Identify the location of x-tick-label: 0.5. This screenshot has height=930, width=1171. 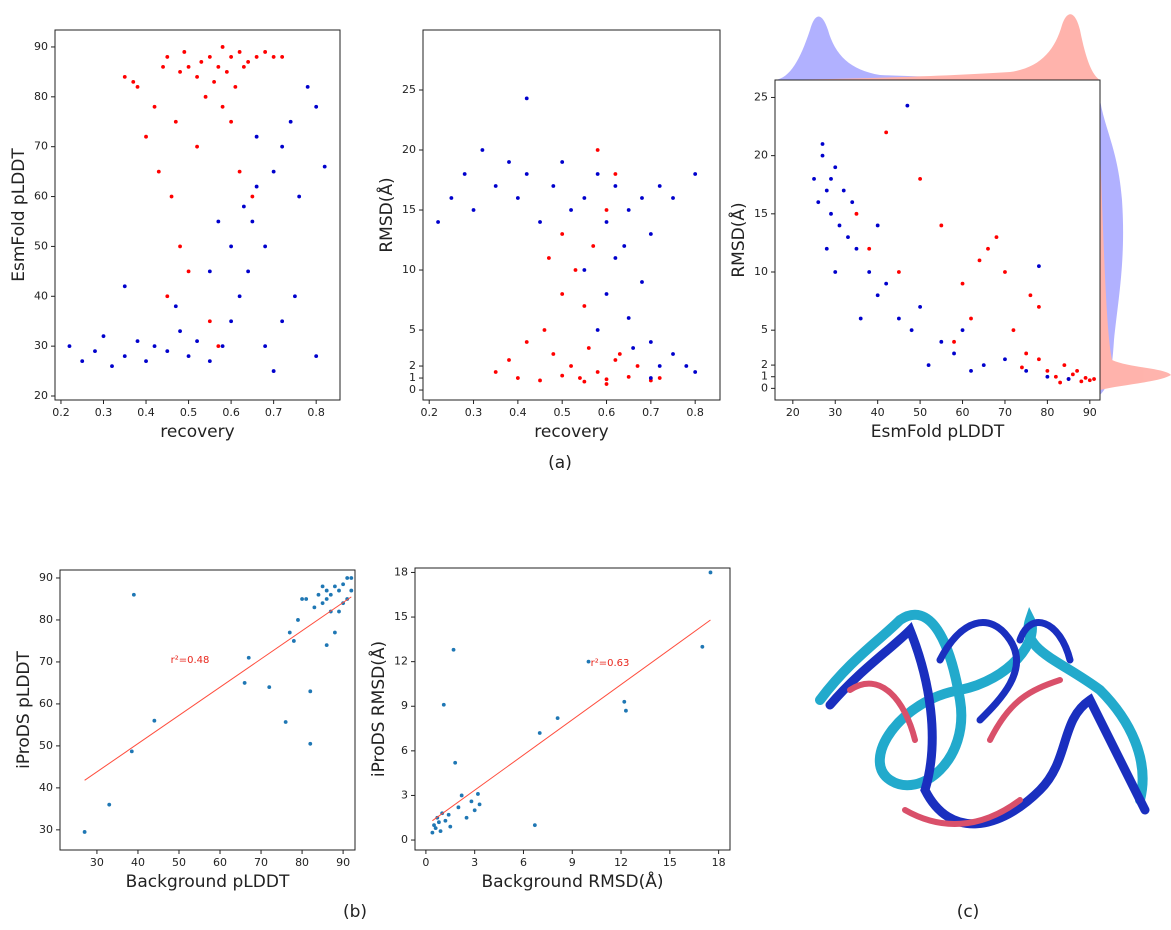
(189, 412).